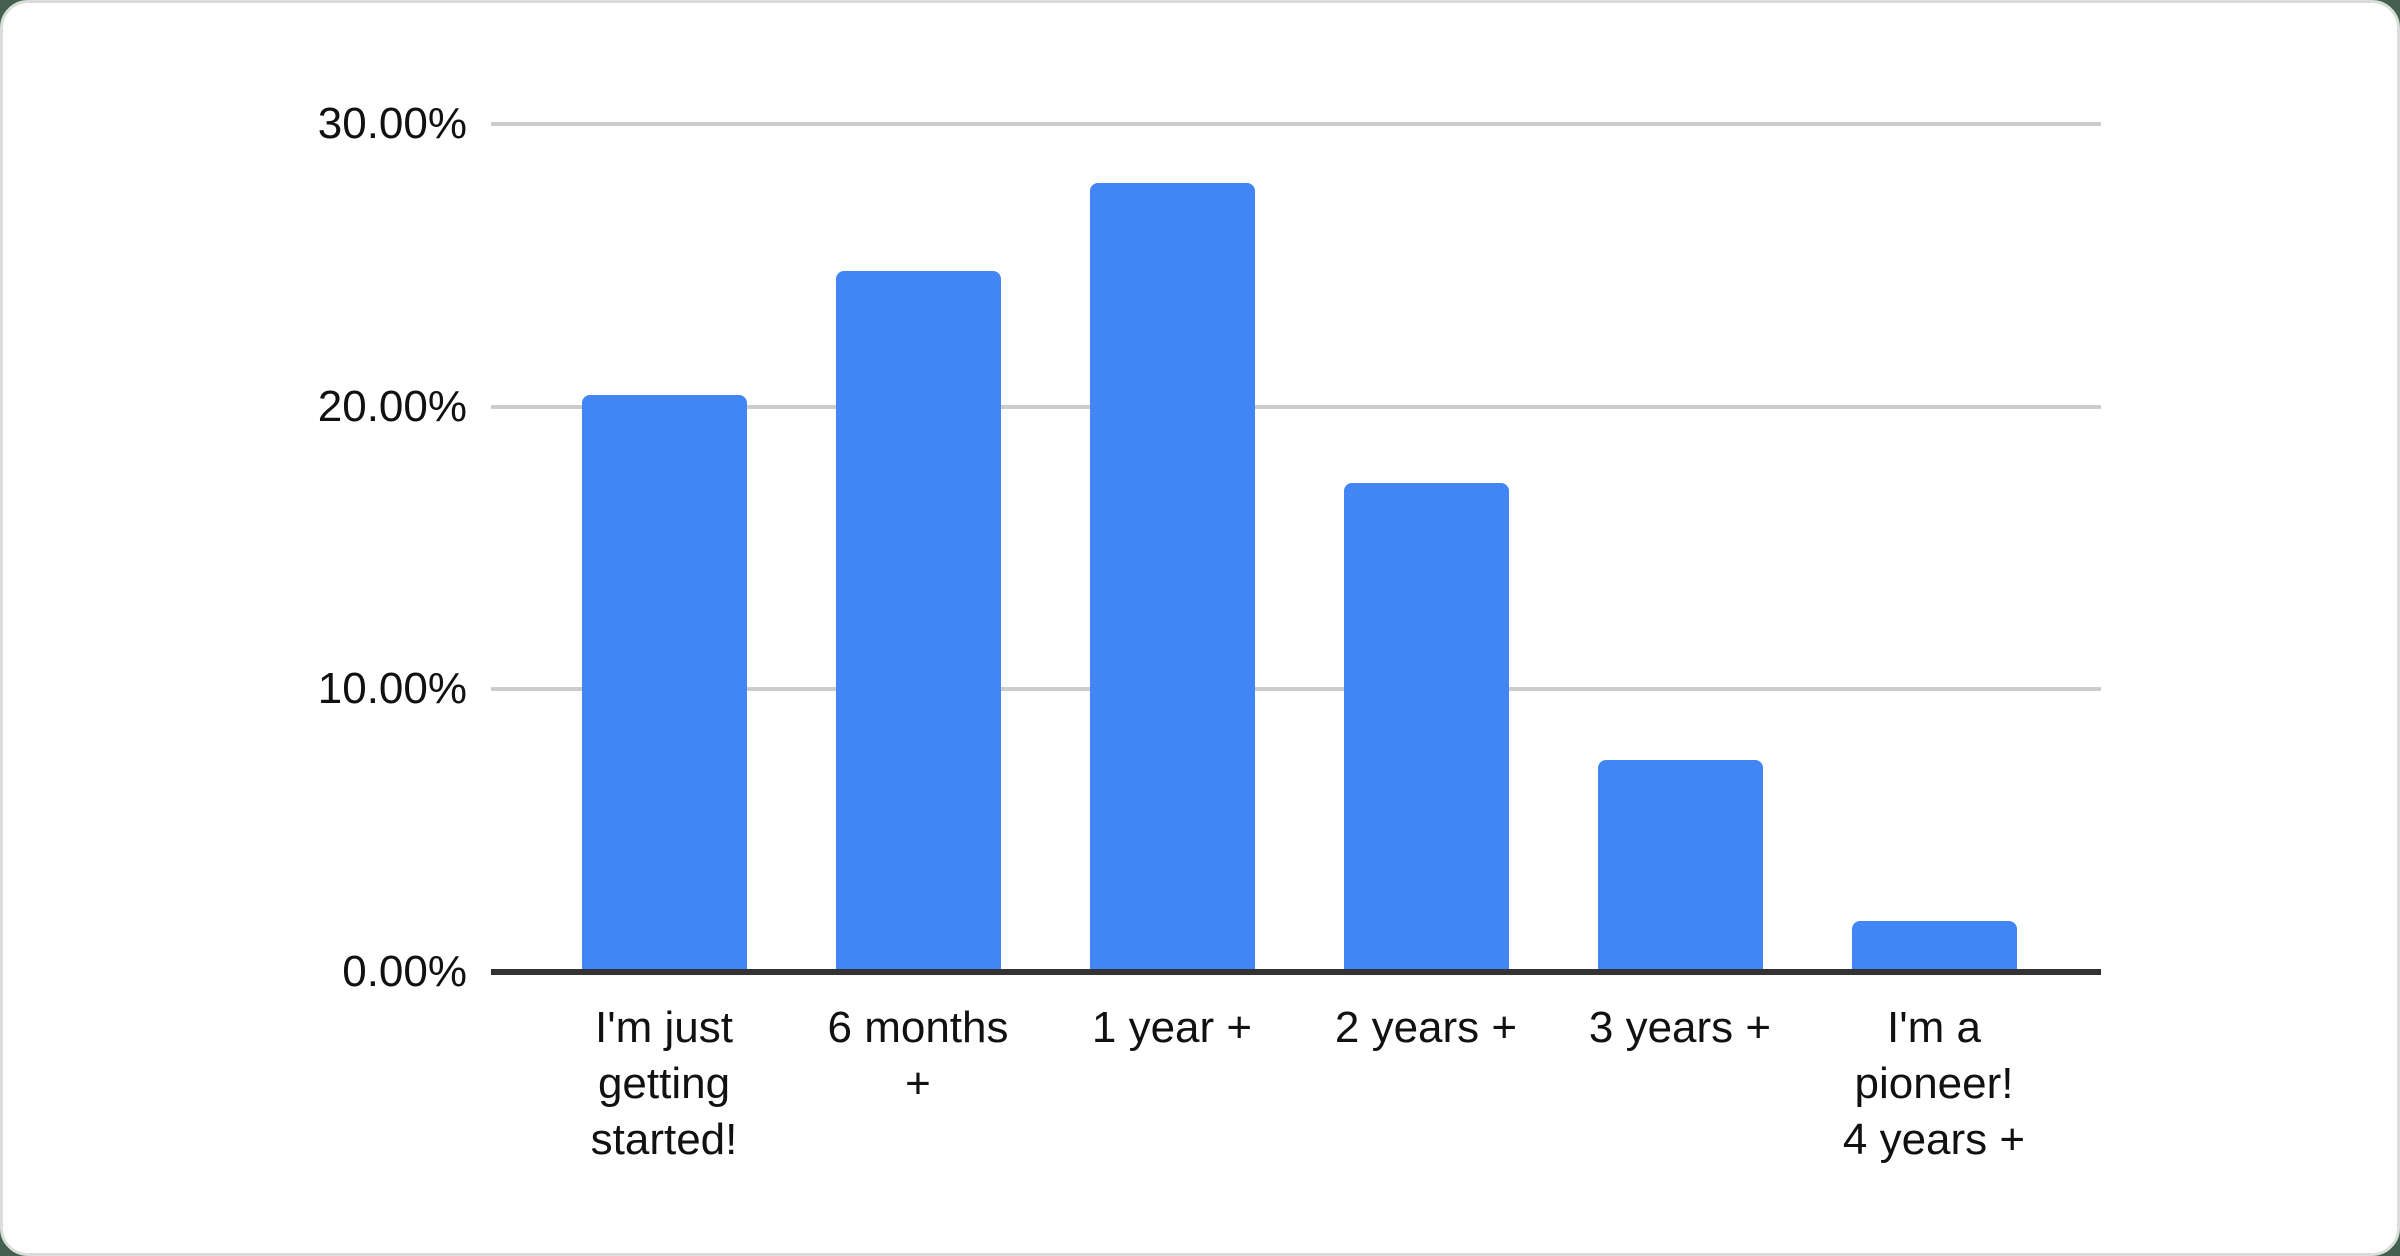 Image resolution: width=2400 pixels, height=1256 pixels. I want to click on x-axis-label-line: pioneer!, so click(1934, 1083).